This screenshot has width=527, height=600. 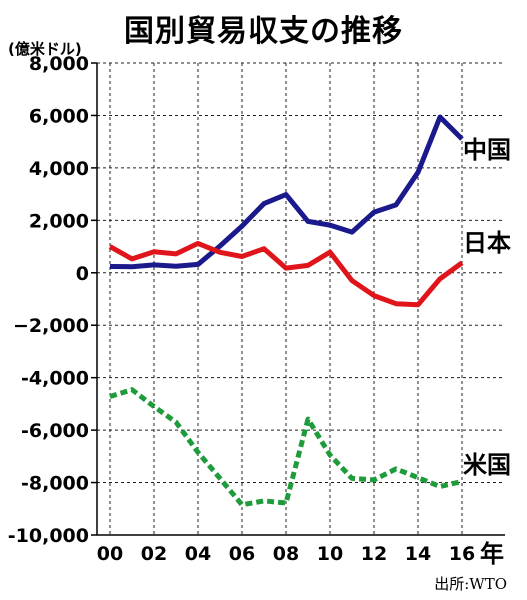 I want to click on series-label-1: 日本, so click(x=487, y=243).